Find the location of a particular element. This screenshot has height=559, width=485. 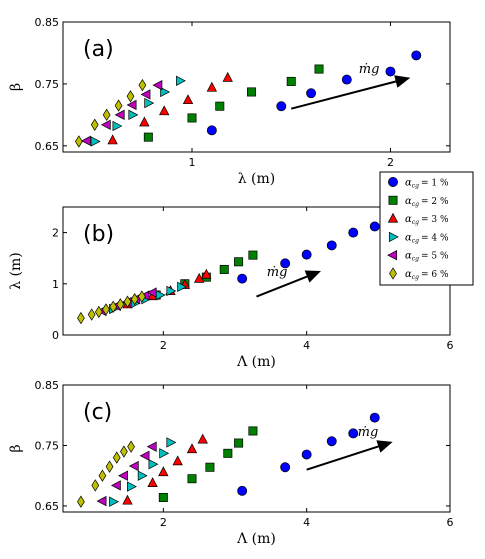

legend-label: αcg = 3 % is located at coordinates (427, 220).